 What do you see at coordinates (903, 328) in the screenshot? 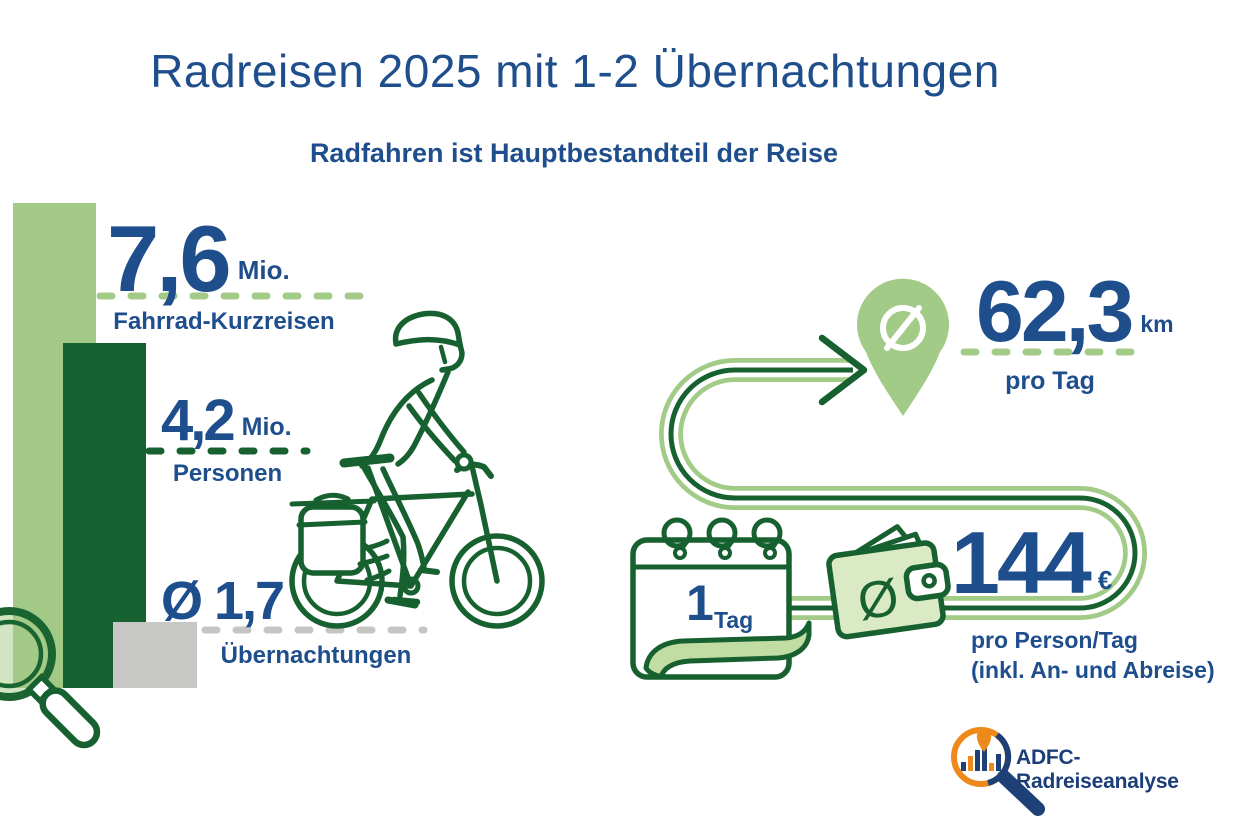
I see `pin-average-symbol-icon` at bounding box center [903, 328].